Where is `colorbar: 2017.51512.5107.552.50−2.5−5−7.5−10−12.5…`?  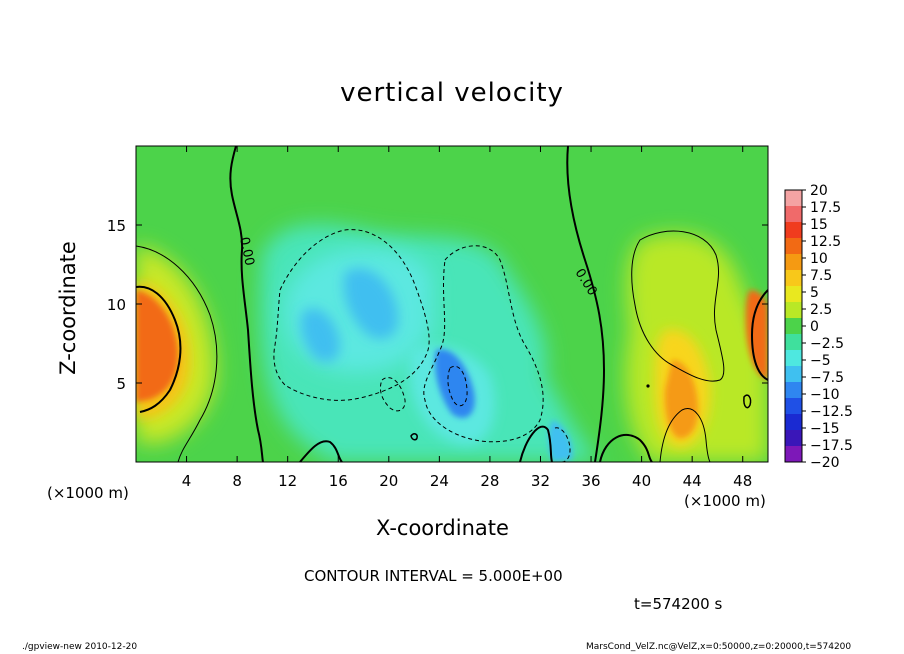
colorbar: 2017.51512.5107.552.50−2.5−5−7.5−10−12.5… is located at coordinates (818, 327).